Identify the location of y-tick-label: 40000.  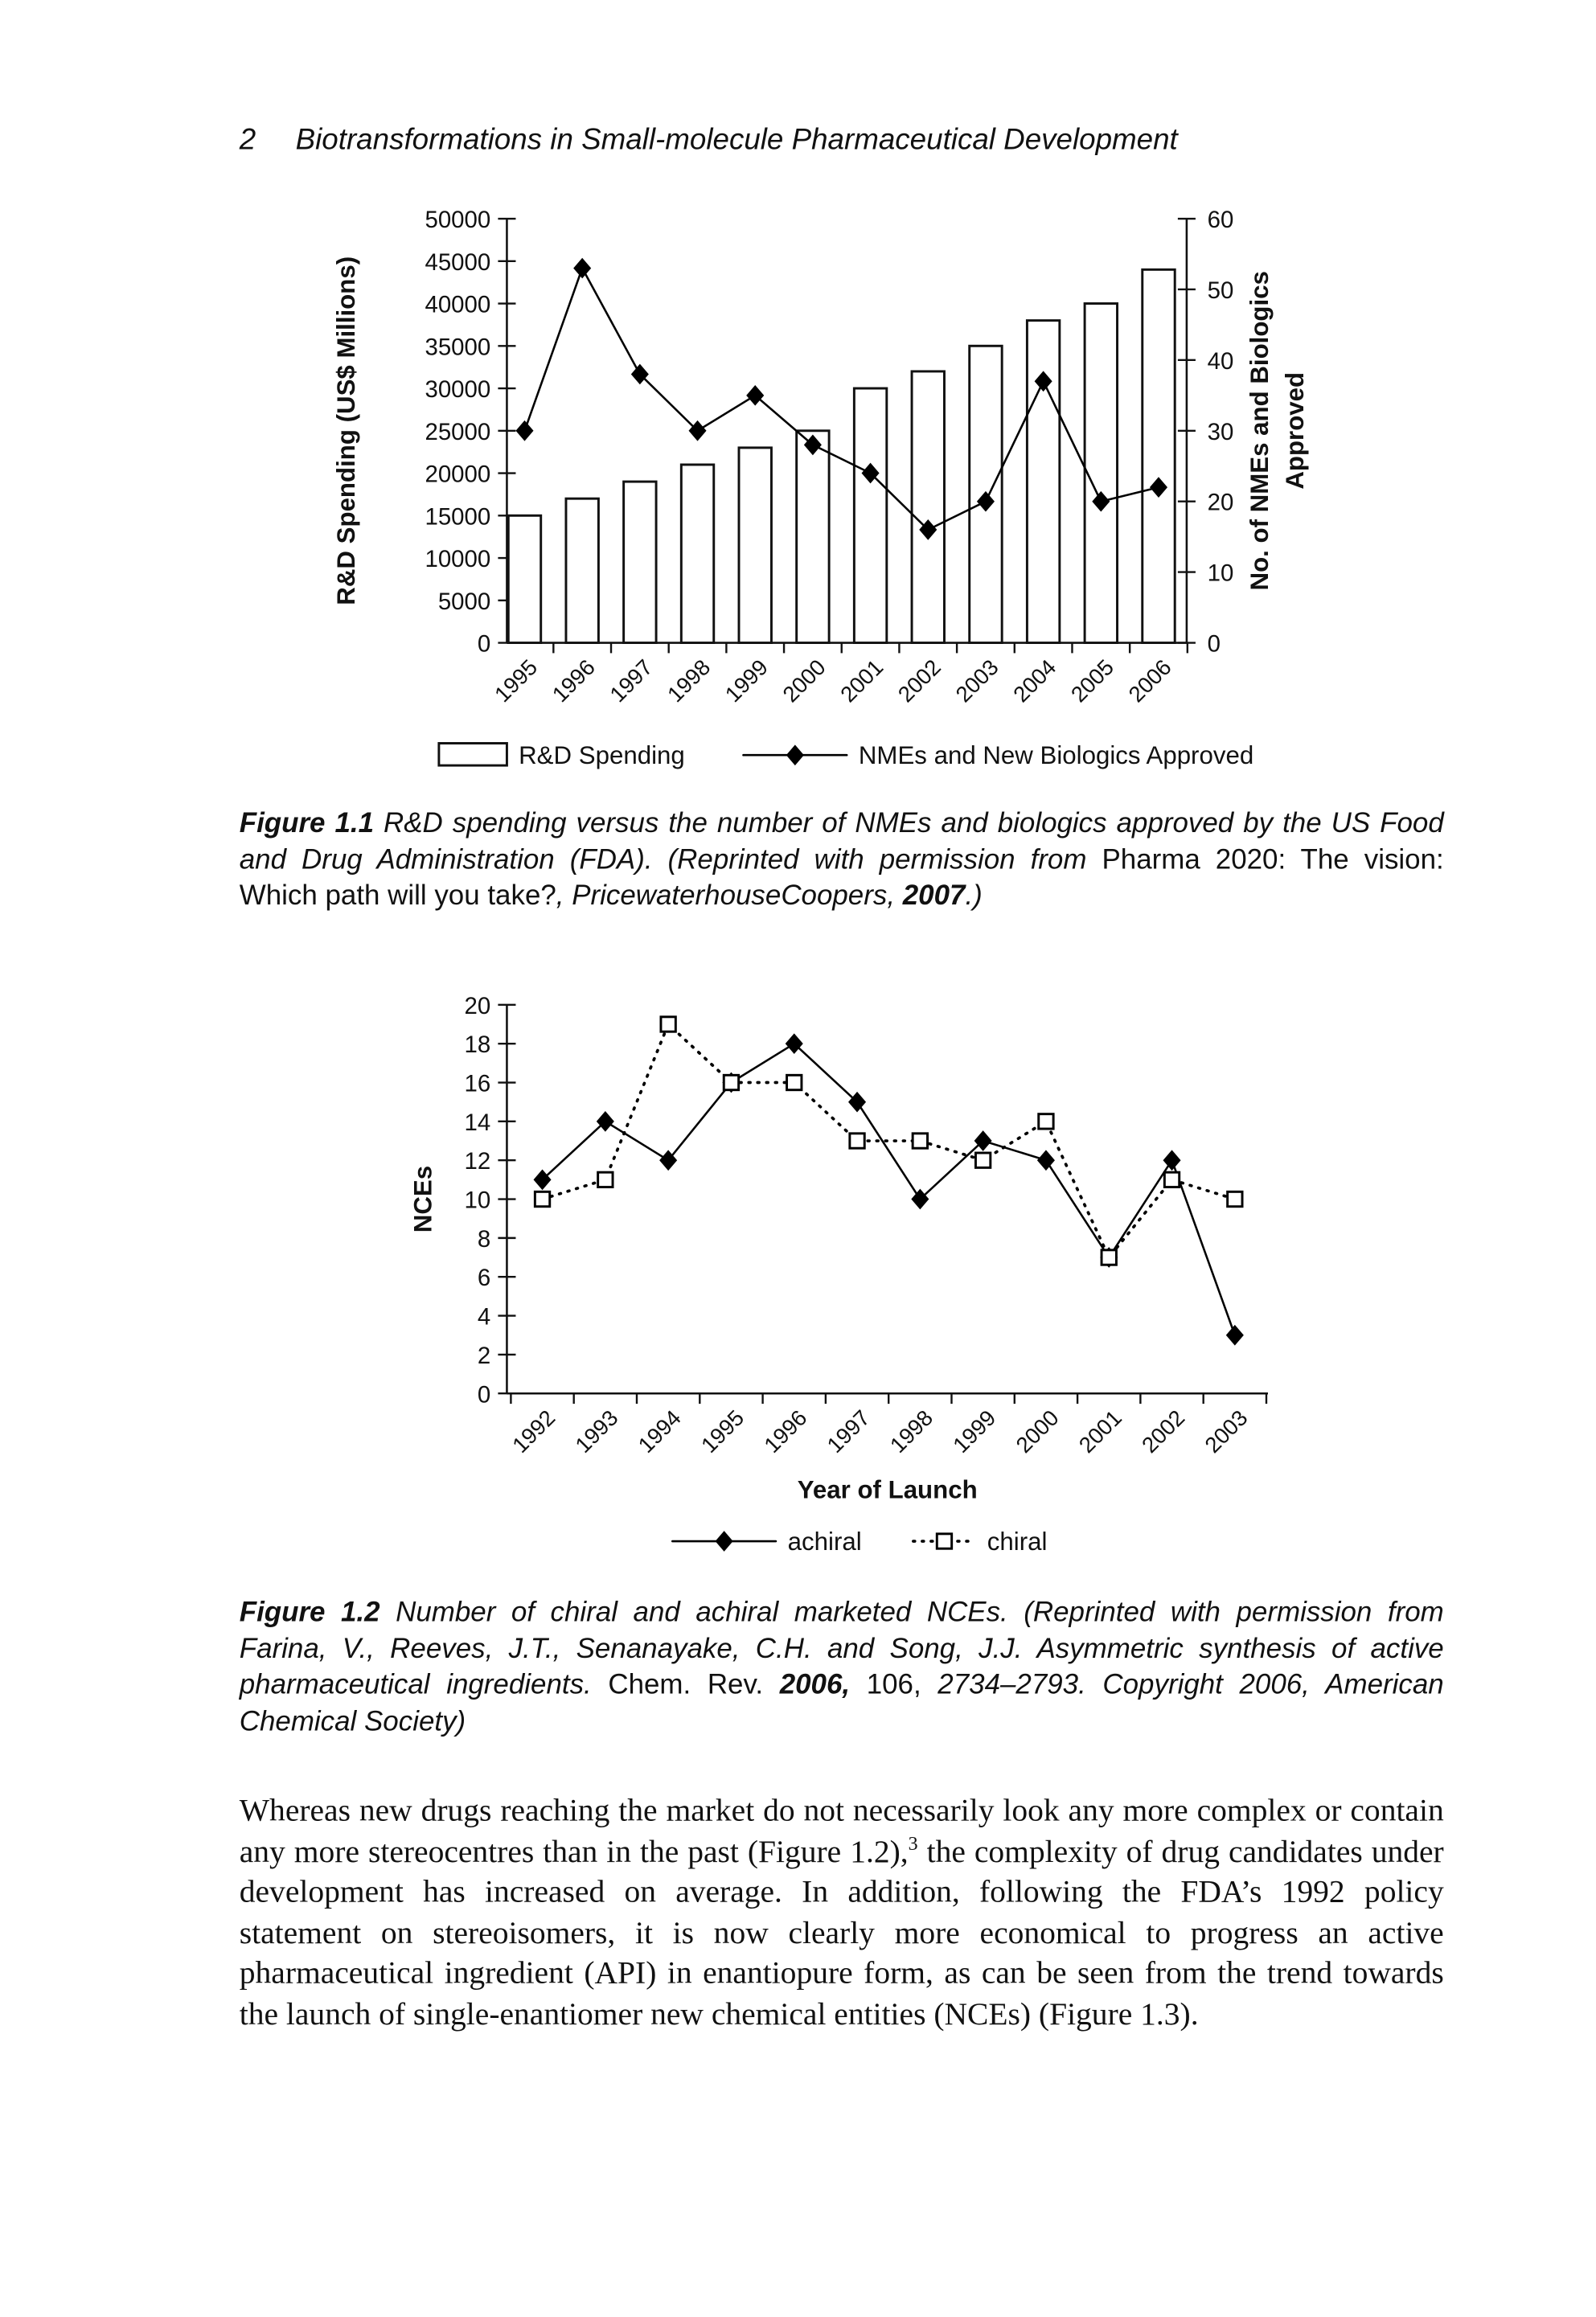
(457, 305).